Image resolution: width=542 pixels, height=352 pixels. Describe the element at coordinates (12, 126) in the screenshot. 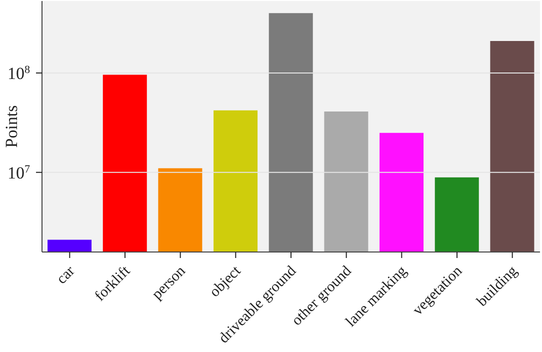

I see `y-axis-title: Points` at that location.